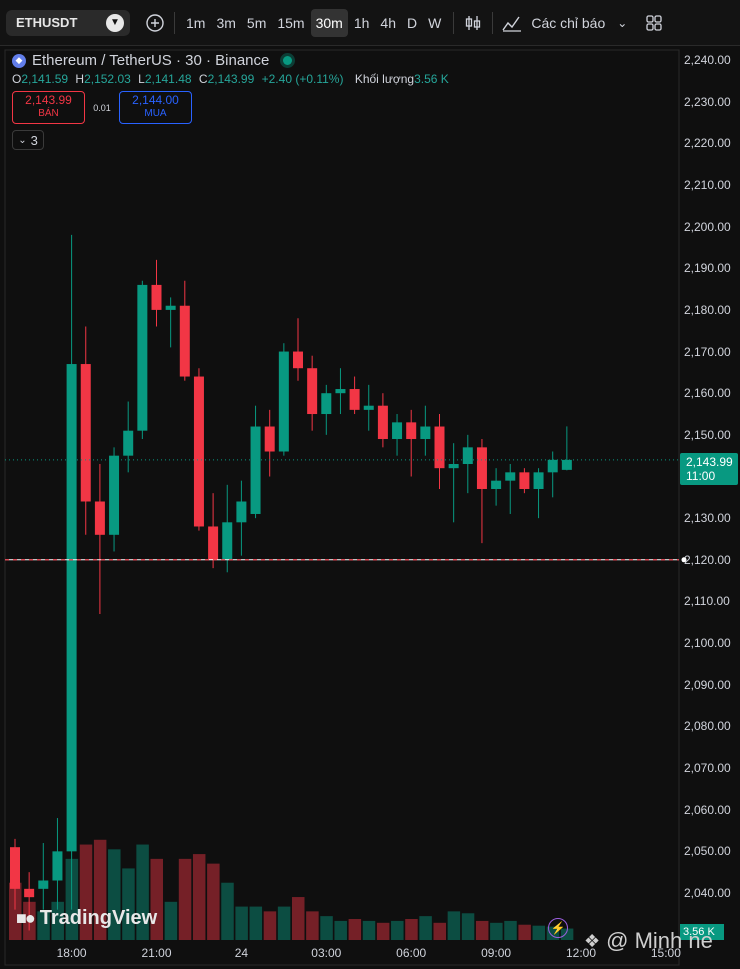  What do you see at coordinates (707, 60) in the screenshot?
I see `price-tick-label: 2,240.00` at bounding box center [707, 60].